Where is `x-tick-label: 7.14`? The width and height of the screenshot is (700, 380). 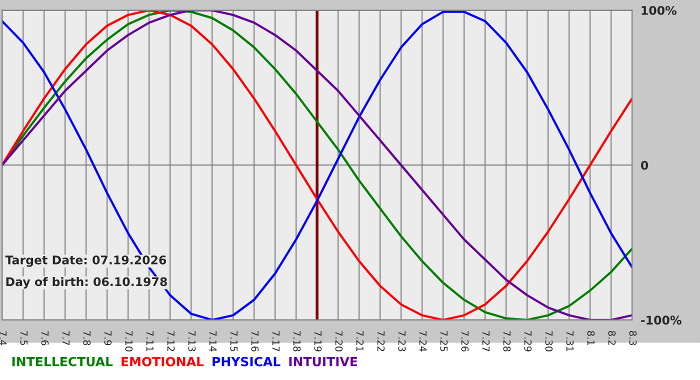
x-tick-label: 7.14 is located at coordinates (213, 341).